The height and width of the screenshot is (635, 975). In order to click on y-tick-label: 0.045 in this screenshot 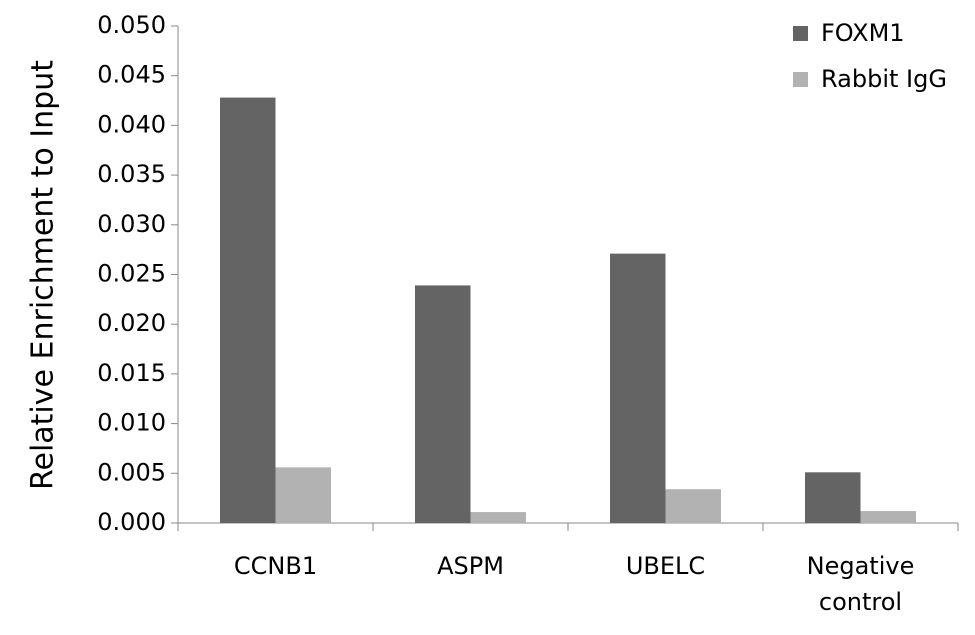, I will do `click(131, 75)`.